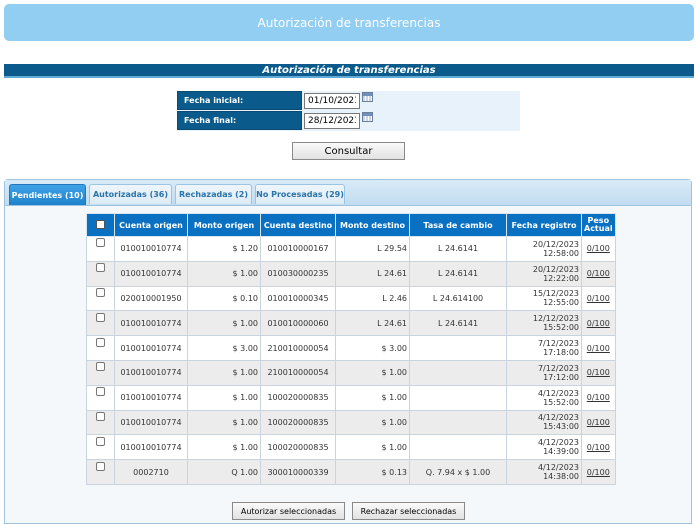 The height and width of the screenshot is (524, 700). What do you see at coordinates (348, 151) in the screenshot?
I see `consult-button: Consultar` at bounding box center [348, 151].